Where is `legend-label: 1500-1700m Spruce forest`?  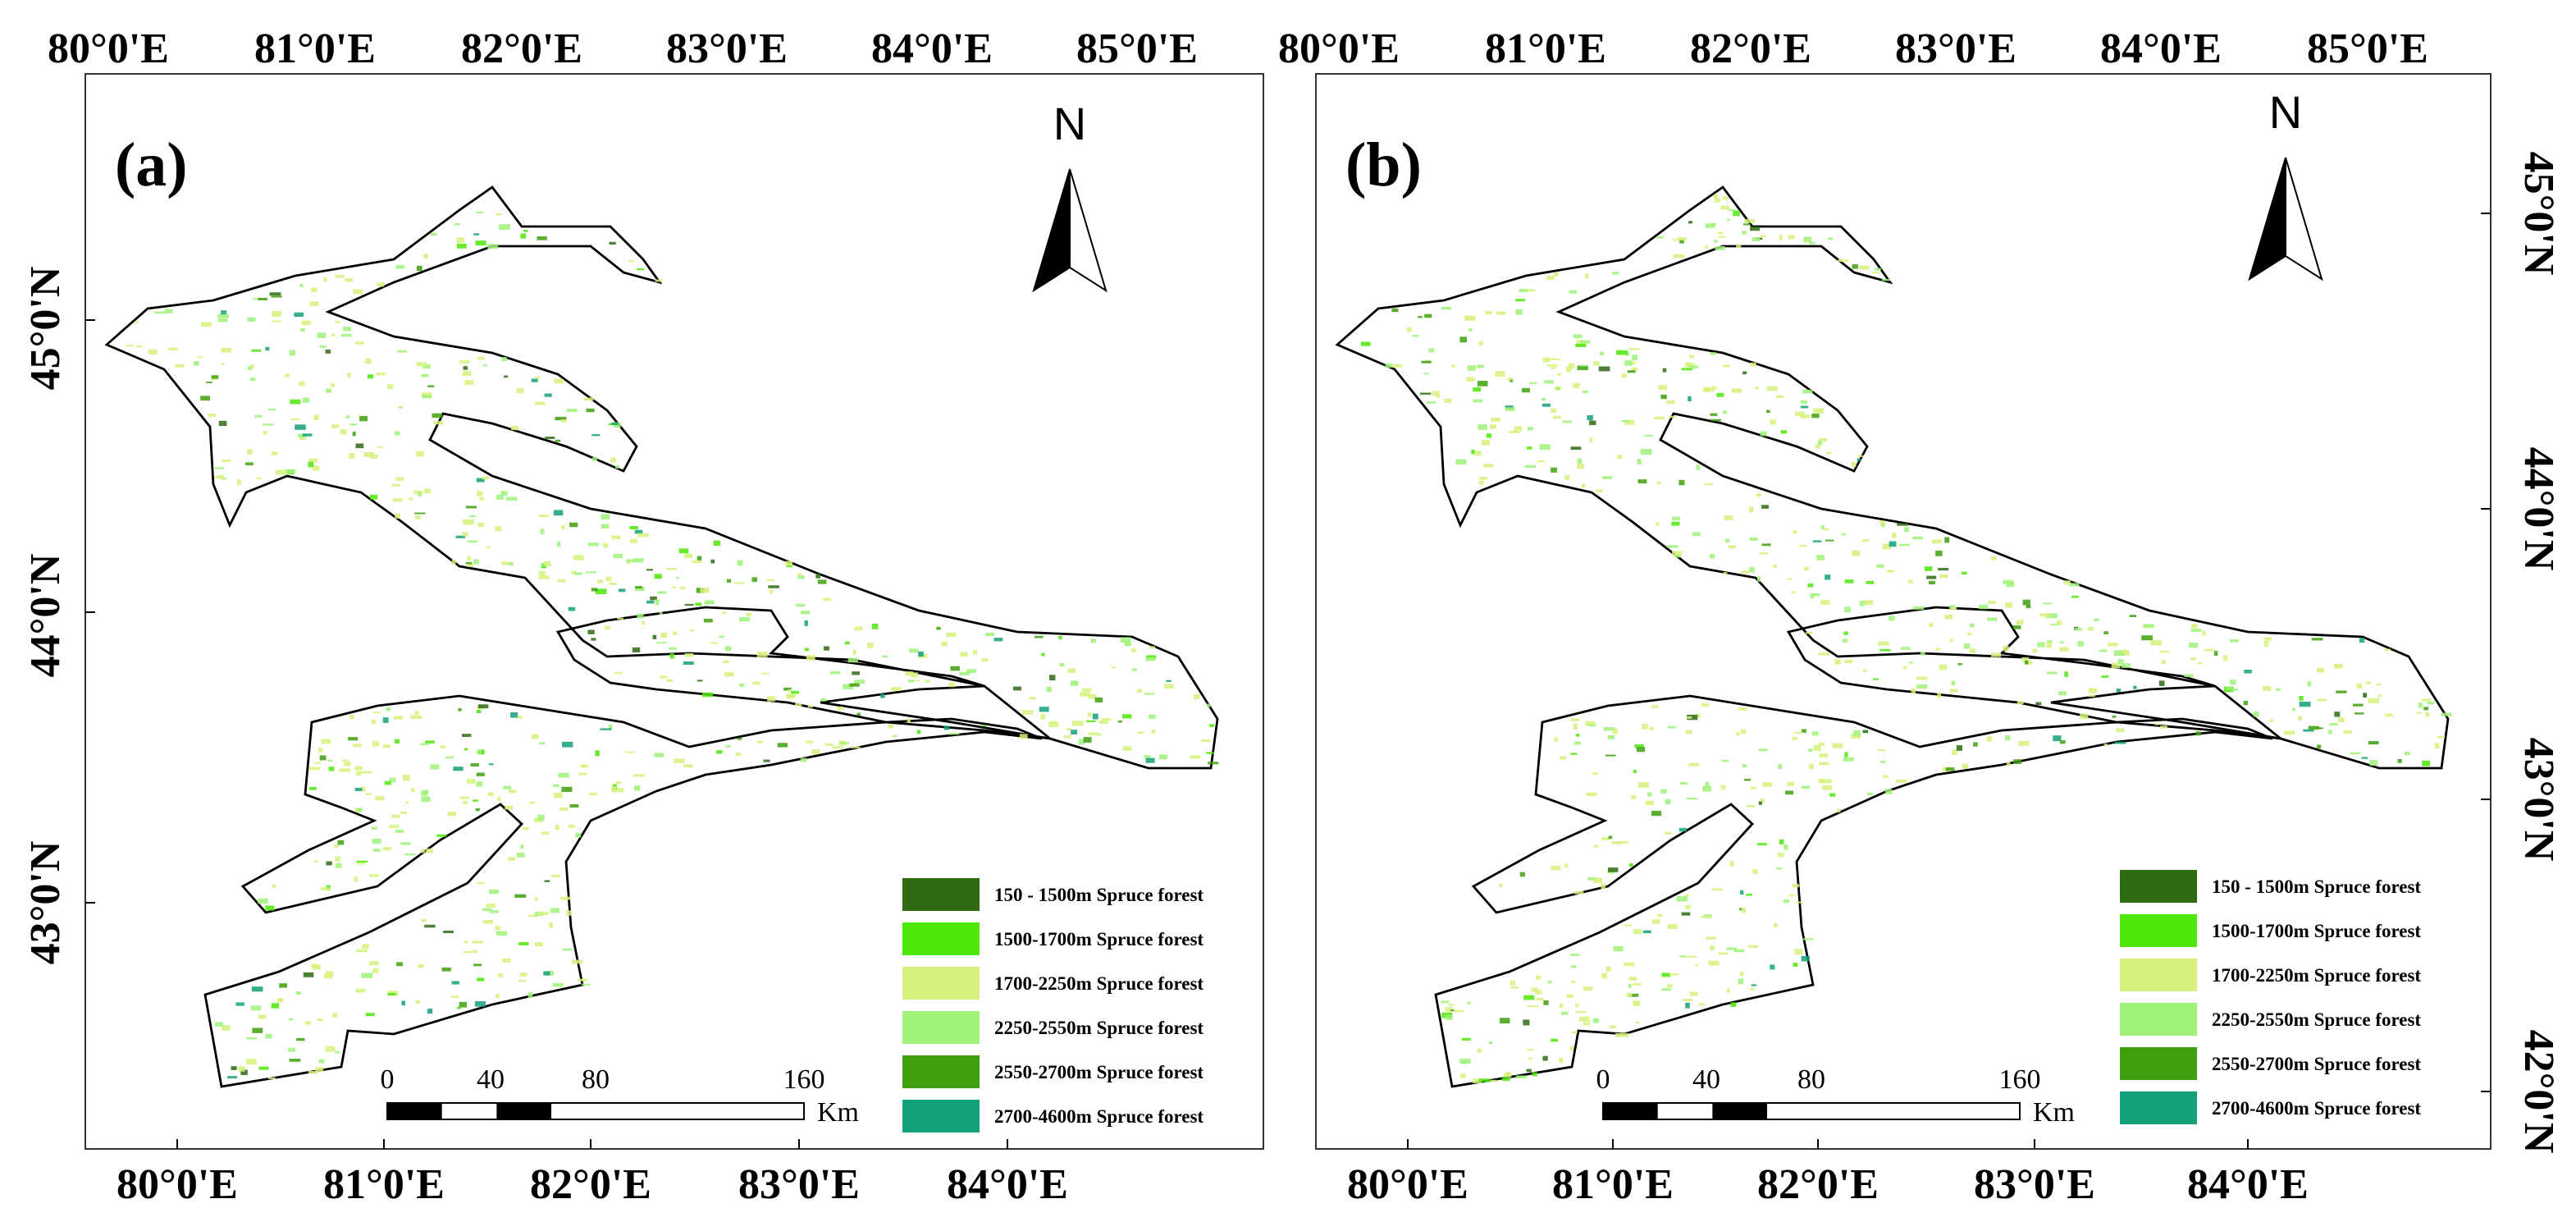 legend-label: 1500-1700m Spruce forest is located at coordinates (1099, 939).